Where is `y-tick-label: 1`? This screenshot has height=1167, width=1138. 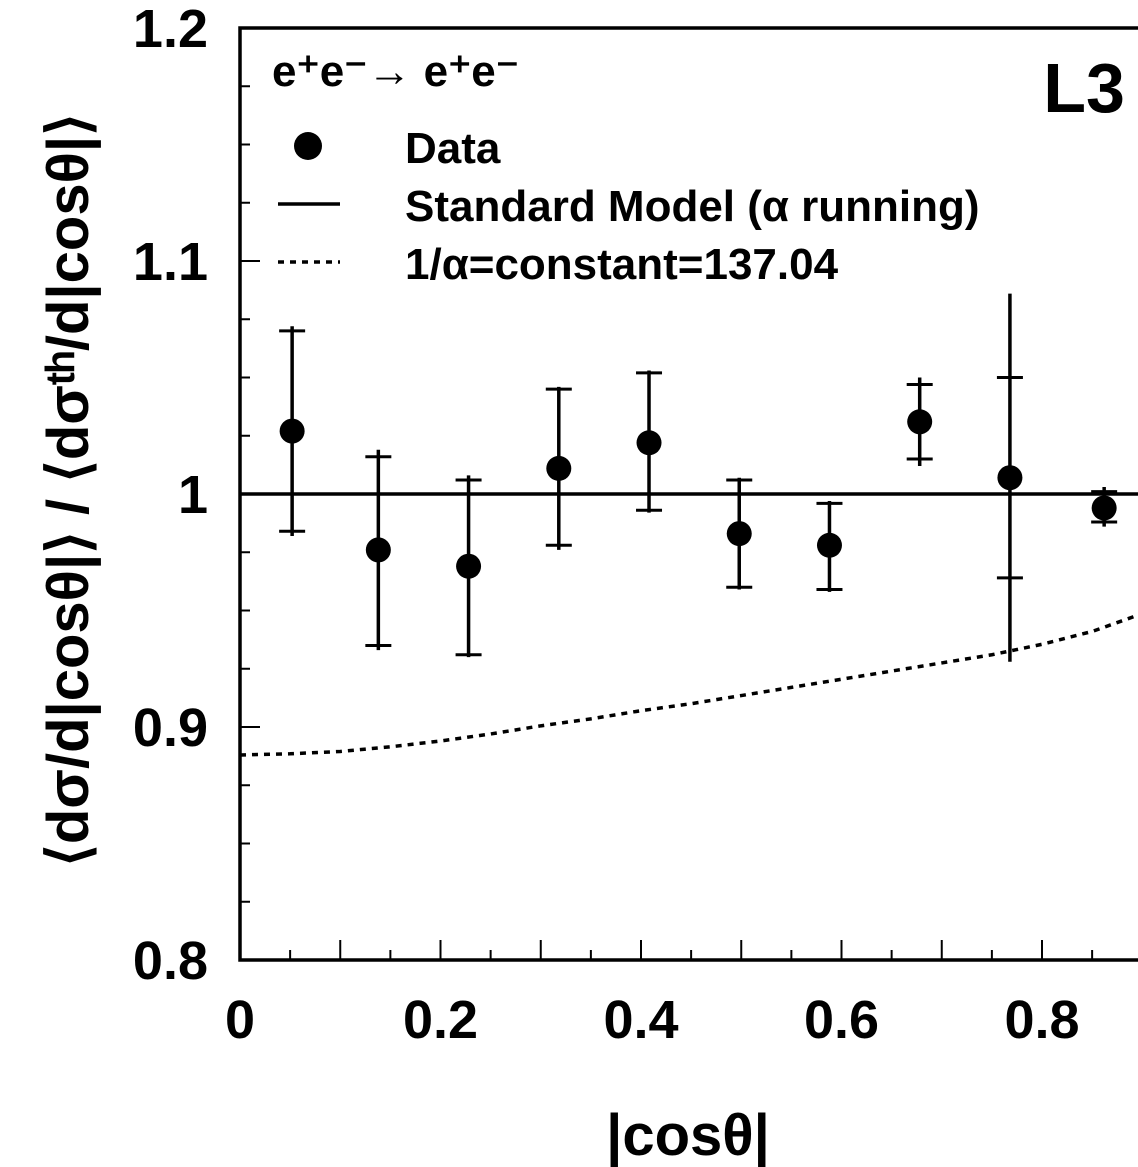
y-tick-label: 1 is located at coordinates (193, 495).